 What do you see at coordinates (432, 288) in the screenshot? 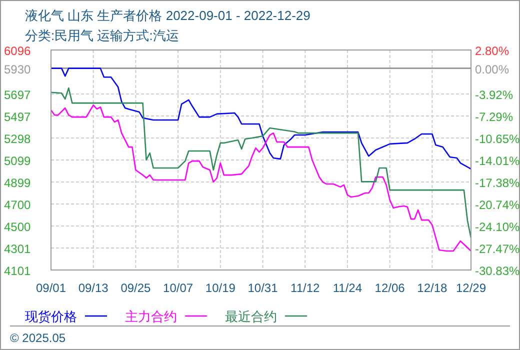
I see `x-tick-label: 12/18` at bounding box center [432, 288].